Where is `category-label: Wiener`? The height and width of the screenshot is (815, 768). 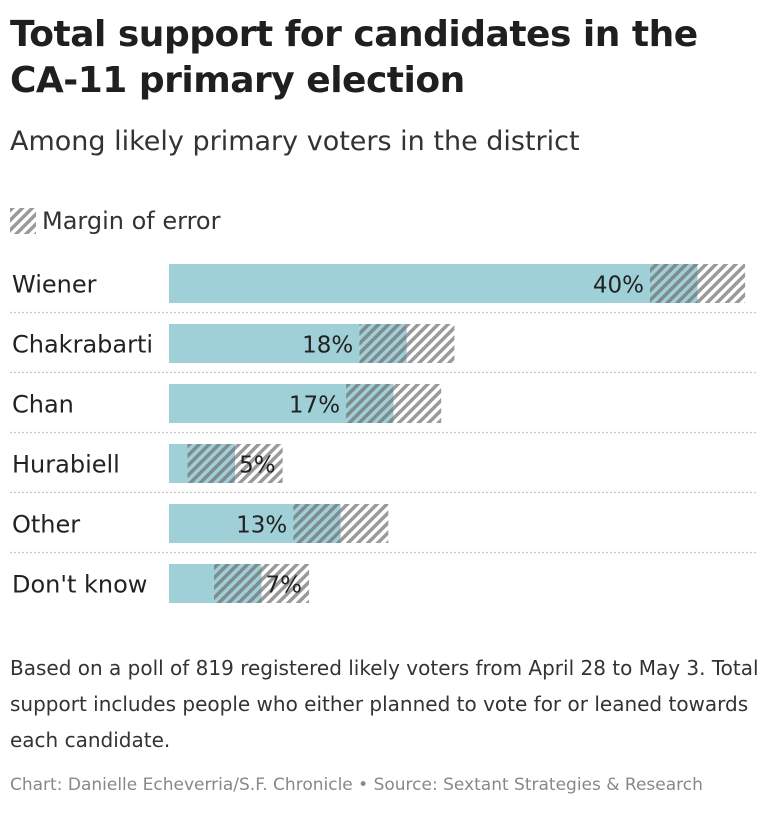 category-label: Wiener is located at coordinates (54, 285).